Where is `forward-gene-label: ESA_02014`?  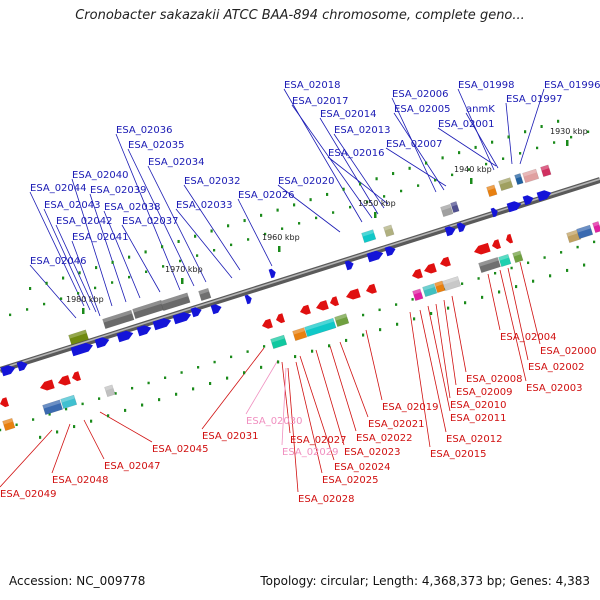 forward-gene-label: ESA_02014 is located at coordinates (348, 114).